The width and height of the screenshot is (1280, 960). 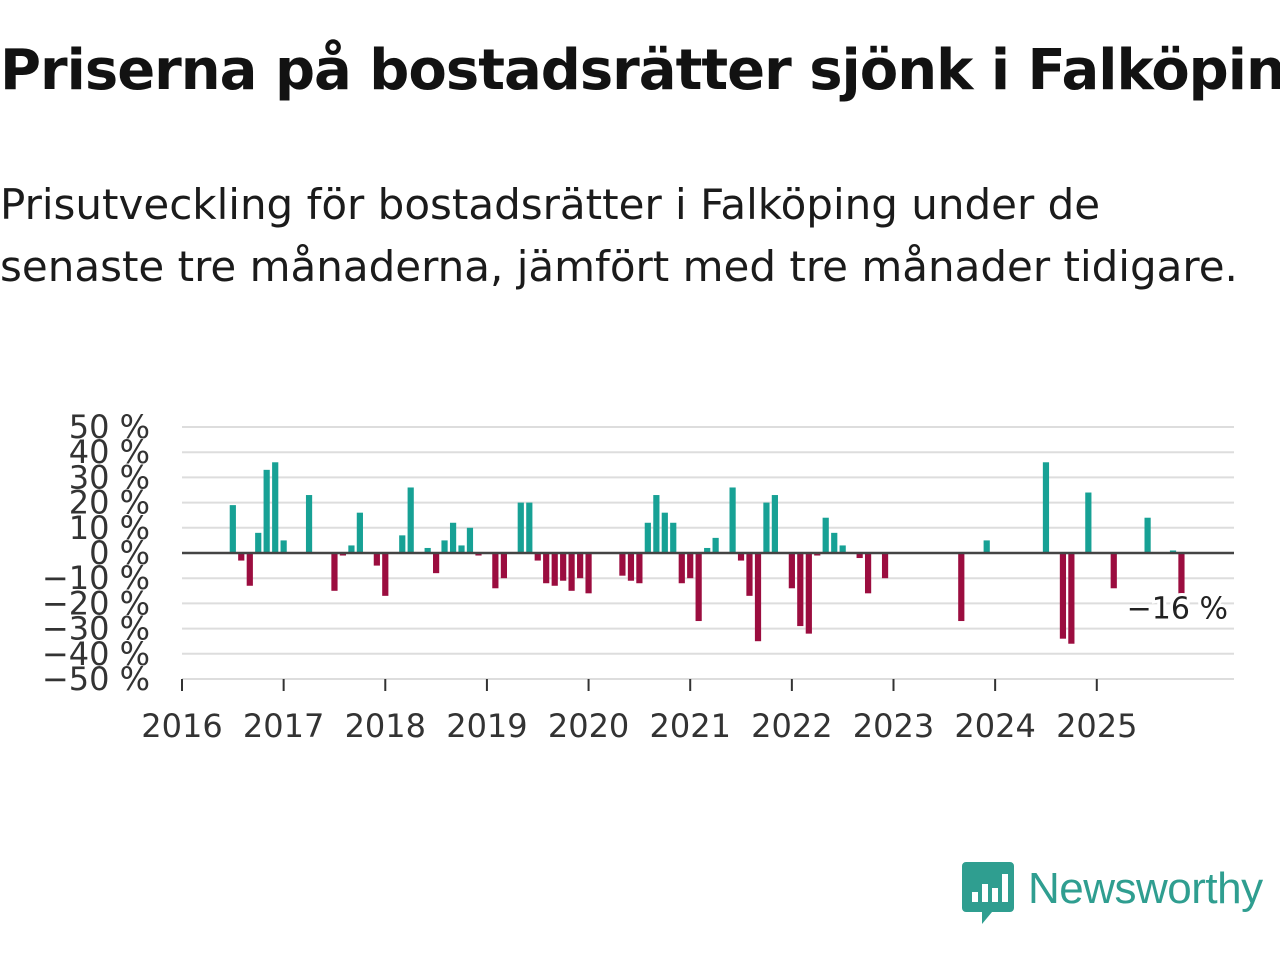 I want to click on y-tick-label: −10 %, so click(x=96, y=578).